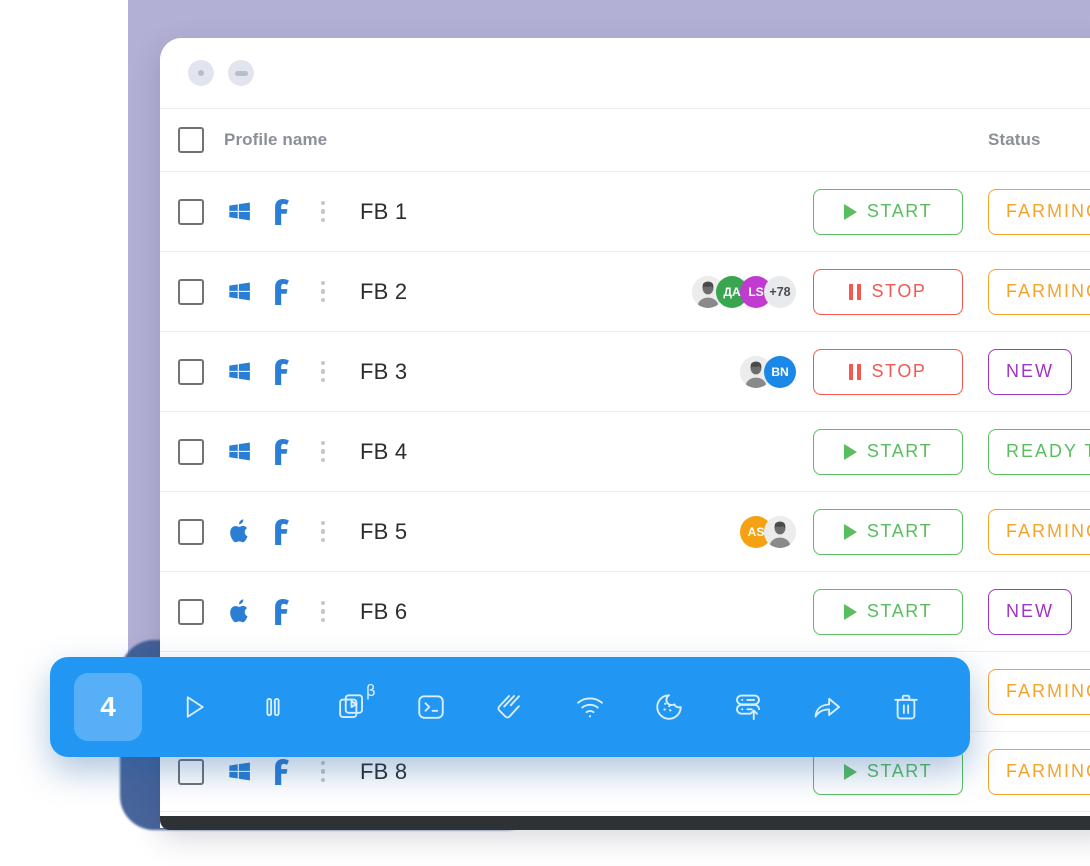  I want to click on minimize-button, so click(241, 73).